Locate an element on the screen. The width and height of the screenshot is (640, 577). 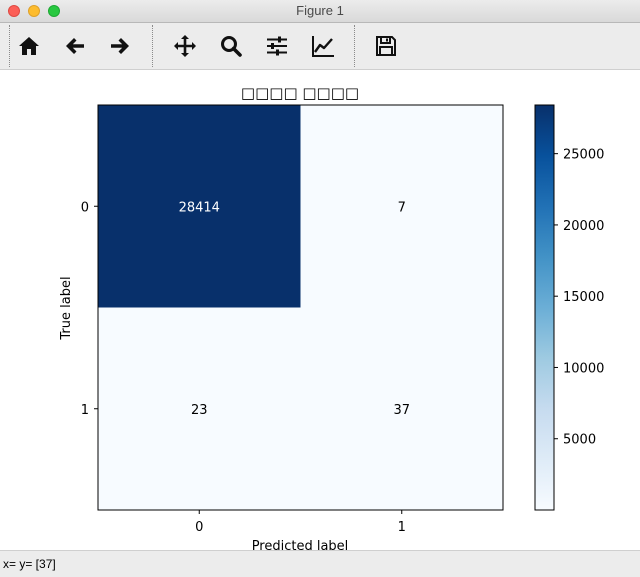
y-tick-label: 0 is located at coordinates (85, 207).